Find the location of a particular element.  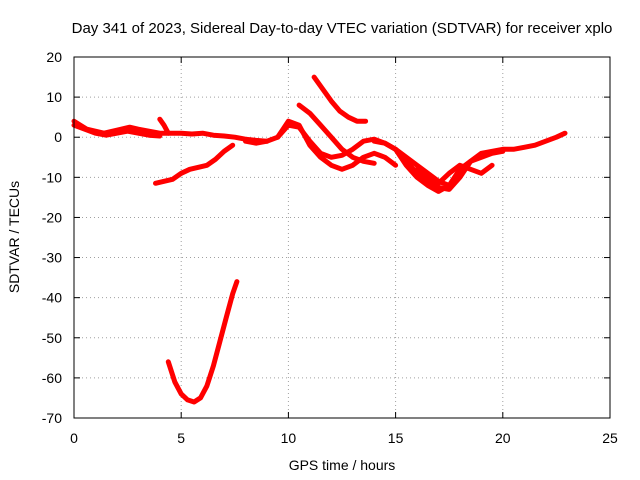

y-tick-label: -20 is located at coordinates (52, 217).